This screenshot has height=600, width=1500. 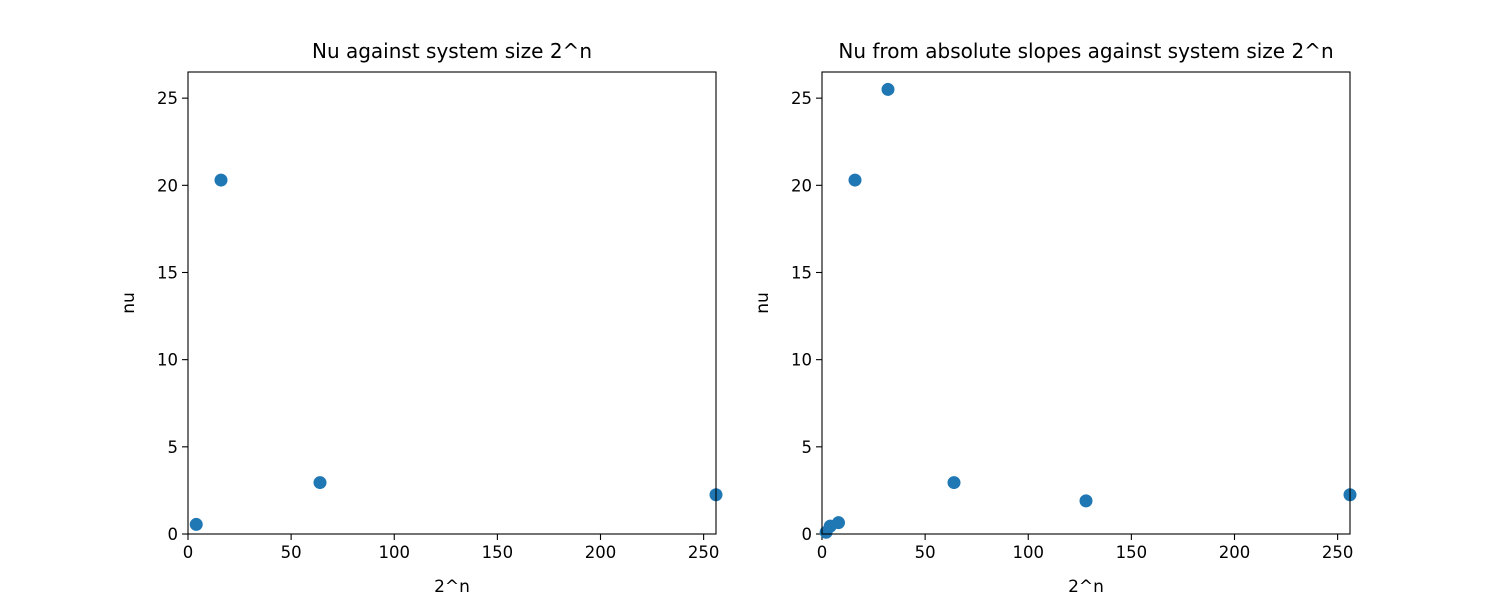 What do you see at coordinates (452, 51) in the screenshot?
I see `chart-title: Nu against system size 2^n` at bounding box center [452, 51].